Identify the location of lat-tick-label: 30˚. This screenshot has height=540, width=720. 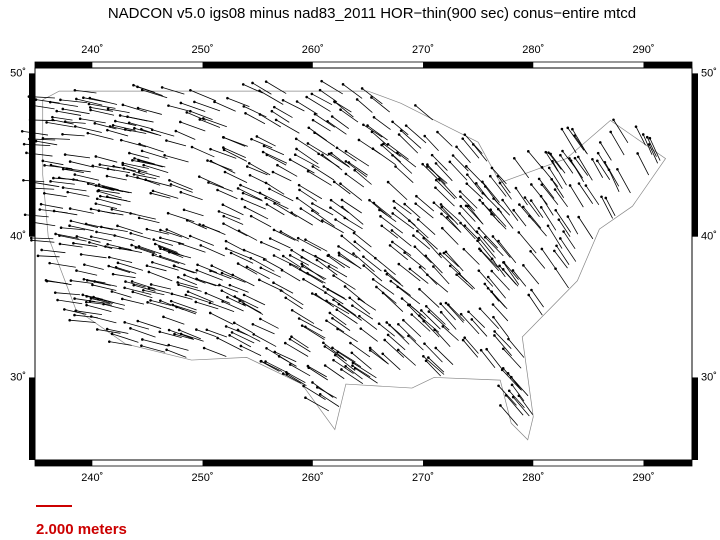
(709, 377).